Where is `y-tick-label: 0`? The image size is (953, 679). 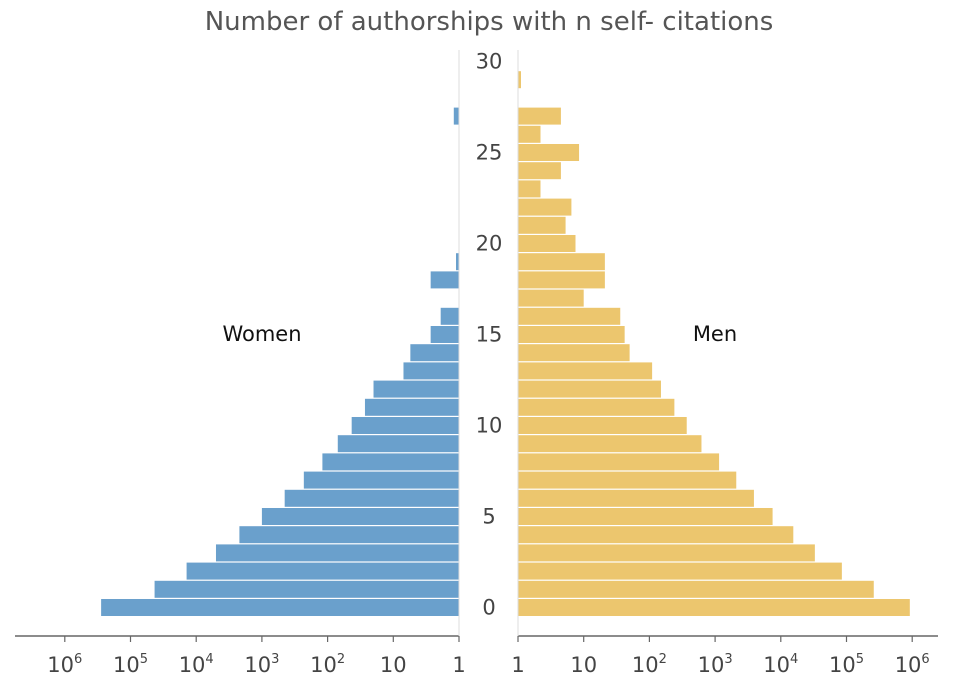
y-tick-label: 0 is located at coordinates (488, 608).